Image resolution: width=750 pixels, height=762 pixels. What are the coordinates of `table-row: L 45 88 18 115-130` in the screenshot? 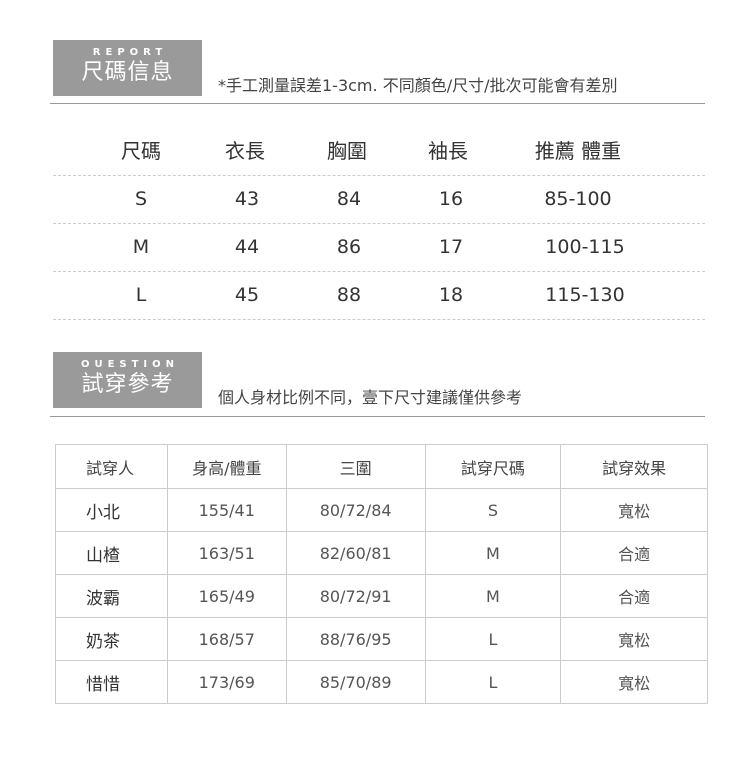 It's located at (379, 296).